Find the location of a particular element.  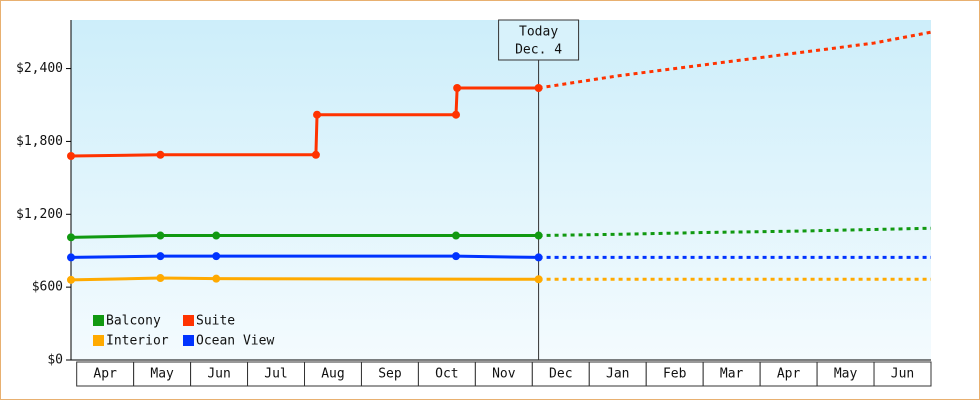

x-tick-label: Nov is located at coordinates (504, 374).